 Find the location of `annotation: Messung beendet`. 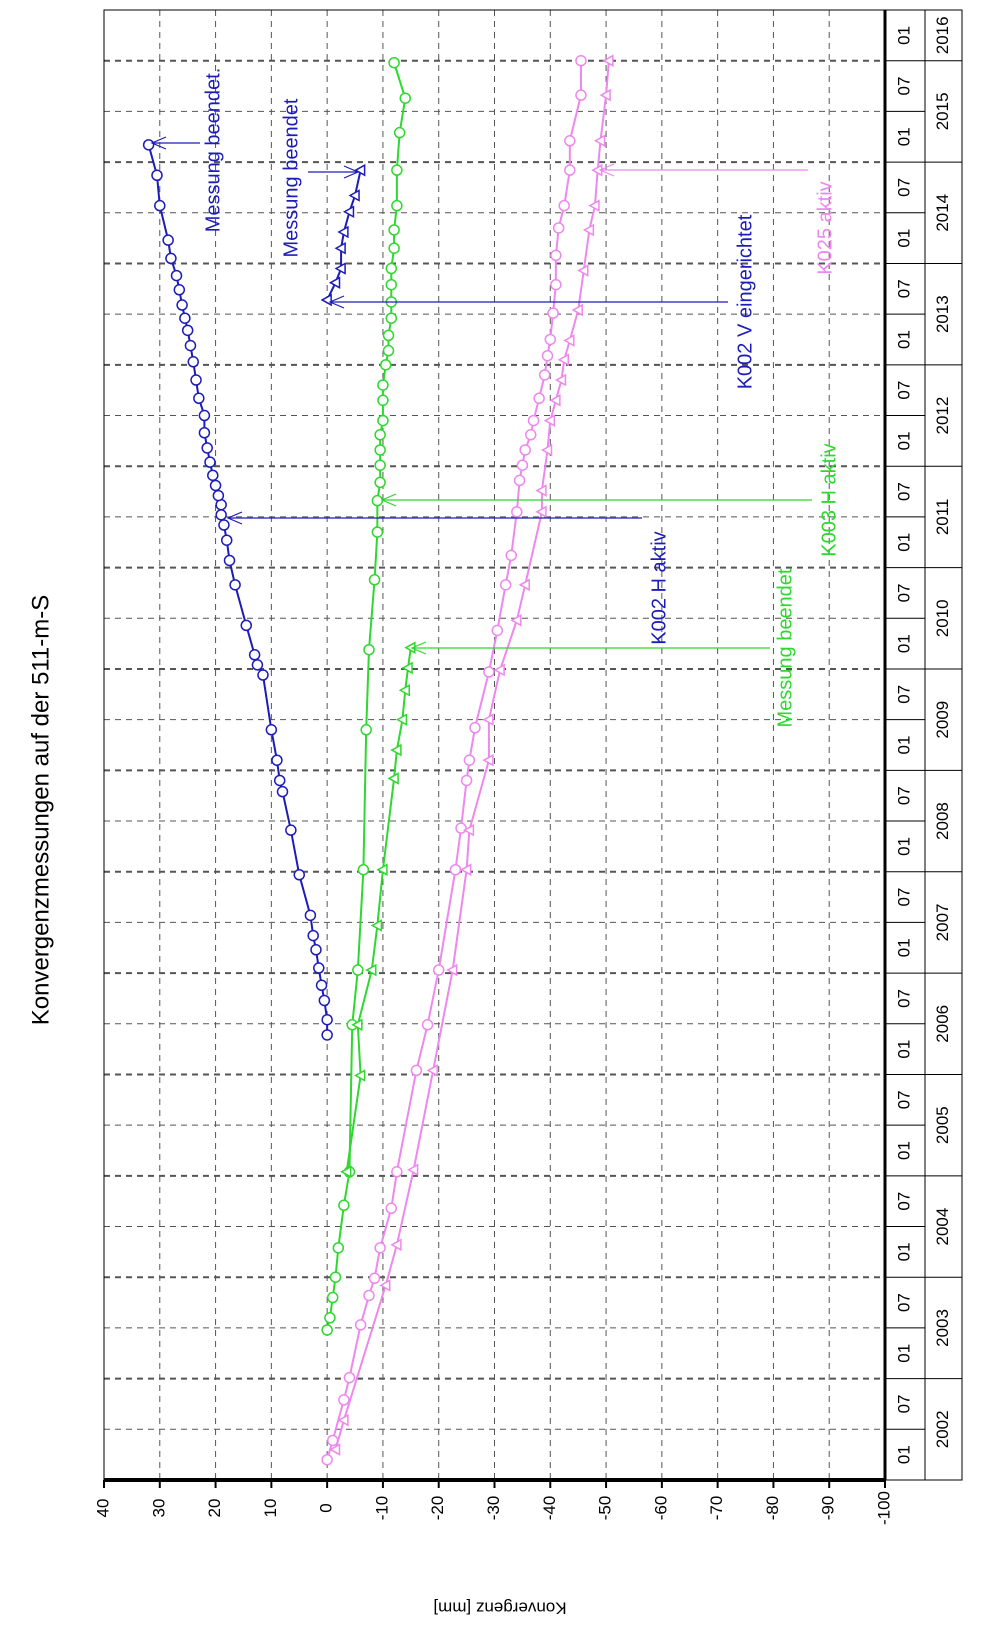

annotation: Messung beendet is located at coordinates (291, 177).